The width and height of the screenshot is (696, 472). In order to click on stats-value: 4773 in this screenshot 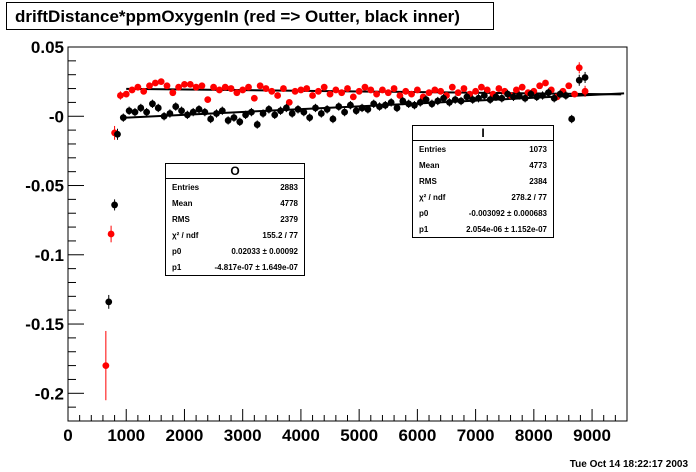, I will do `click(538, 165)`.